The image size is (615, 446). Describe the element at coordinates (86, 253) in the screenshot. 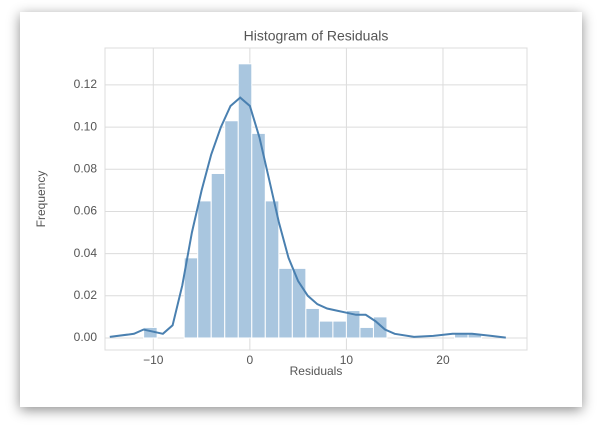

I see `y-tick-label: 0.04` at that location.